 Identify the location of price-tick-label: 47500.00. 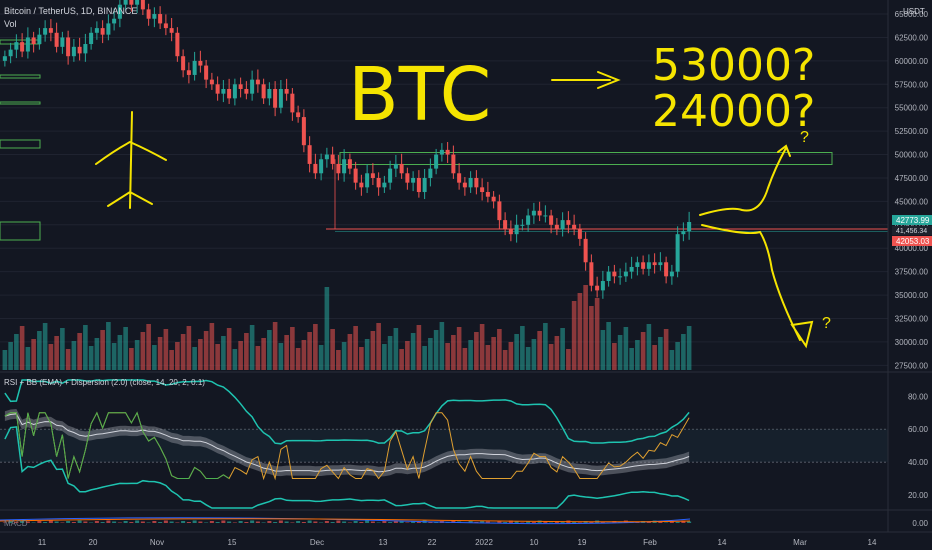
(912, 178).